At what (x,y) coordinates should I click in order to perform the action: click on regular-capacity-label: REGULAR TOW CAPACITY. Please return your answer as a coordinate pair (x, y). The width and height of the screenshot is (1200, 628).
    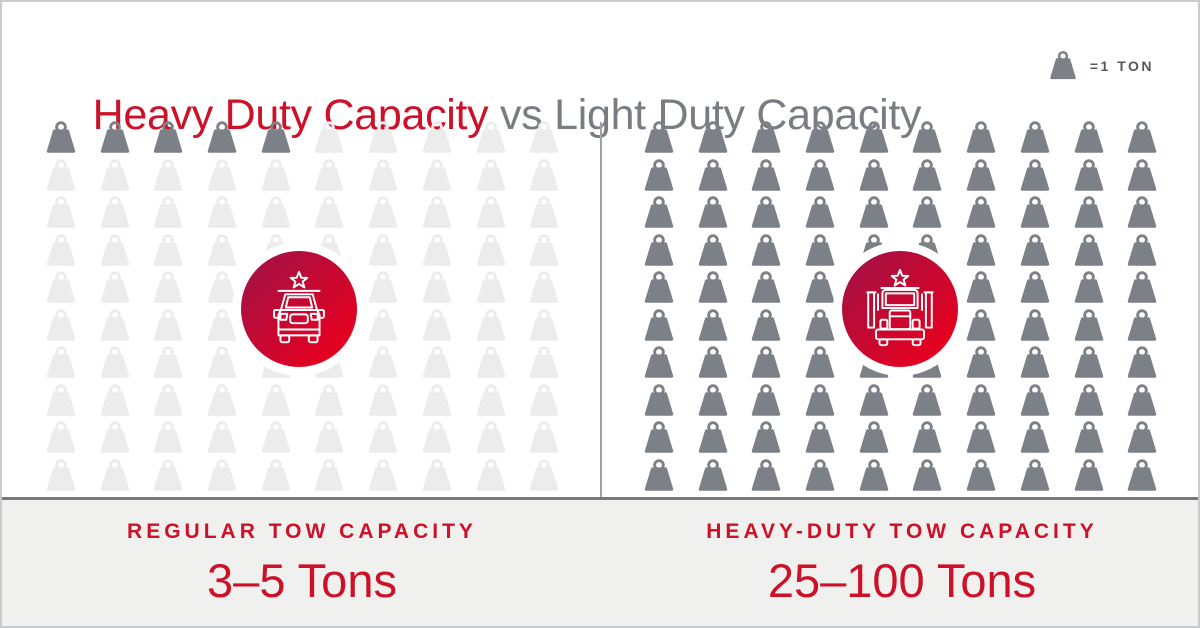
    Looking at the image, I should click on (302, 531).